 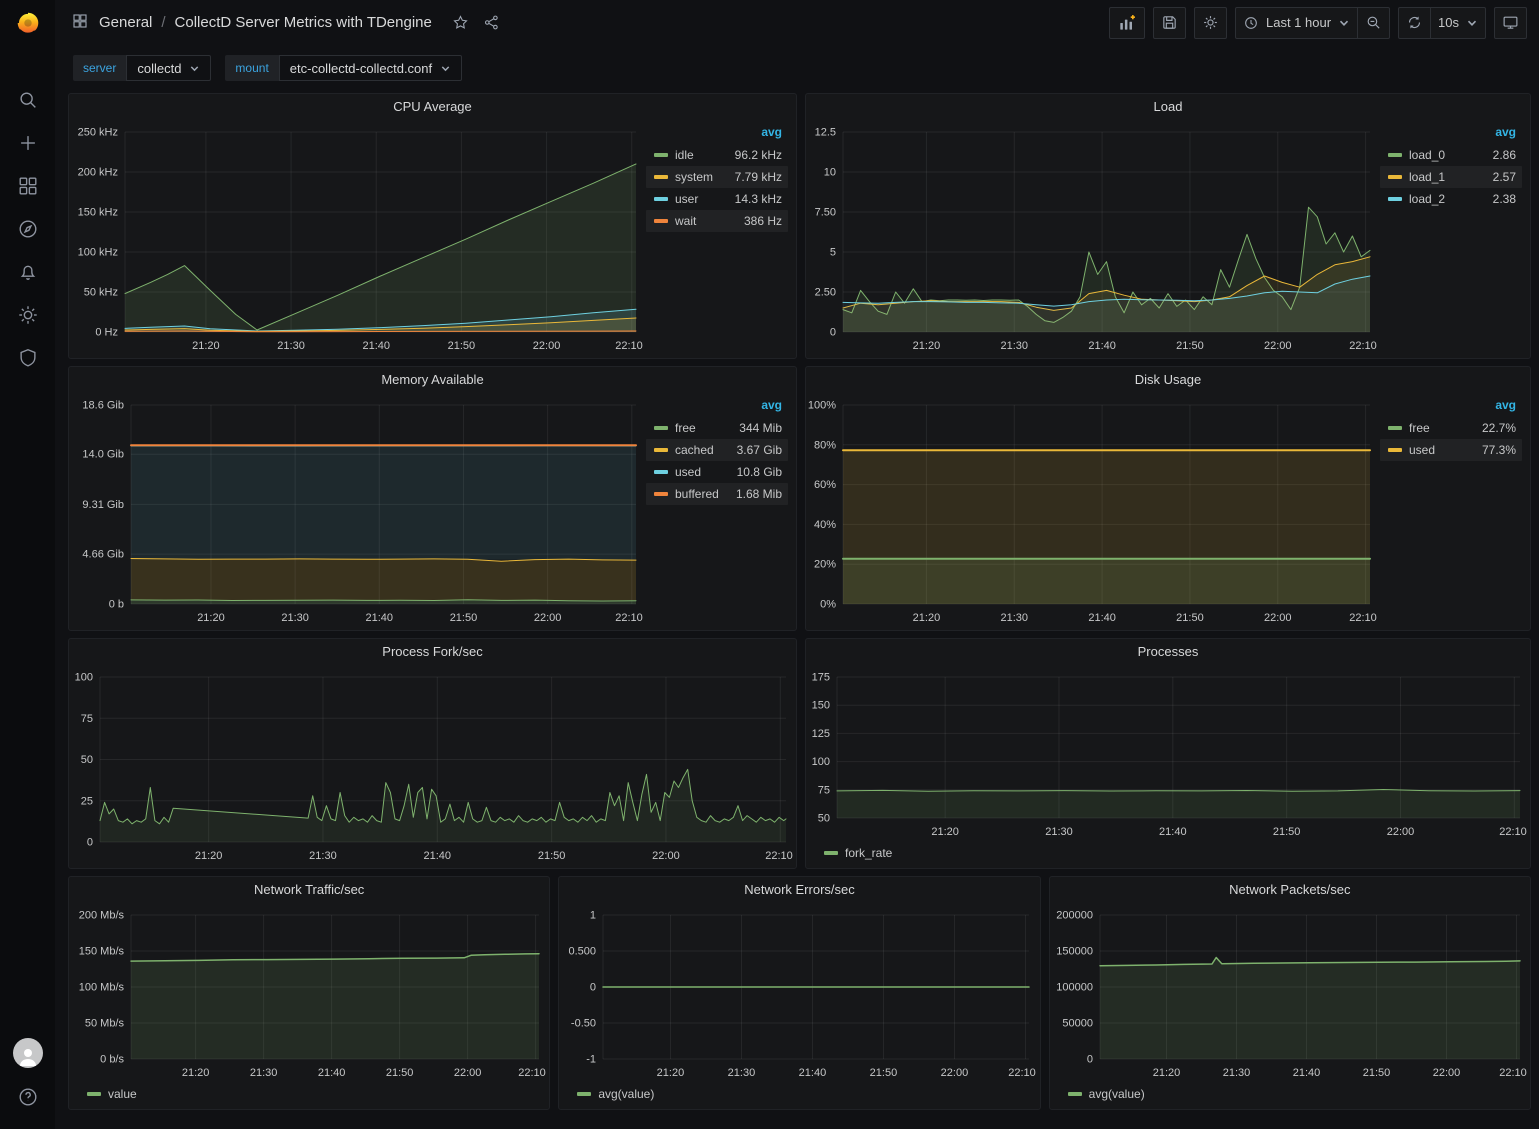 I want to click on legend-item-used: used 10.8 Gib, so click(x=717, y=472).